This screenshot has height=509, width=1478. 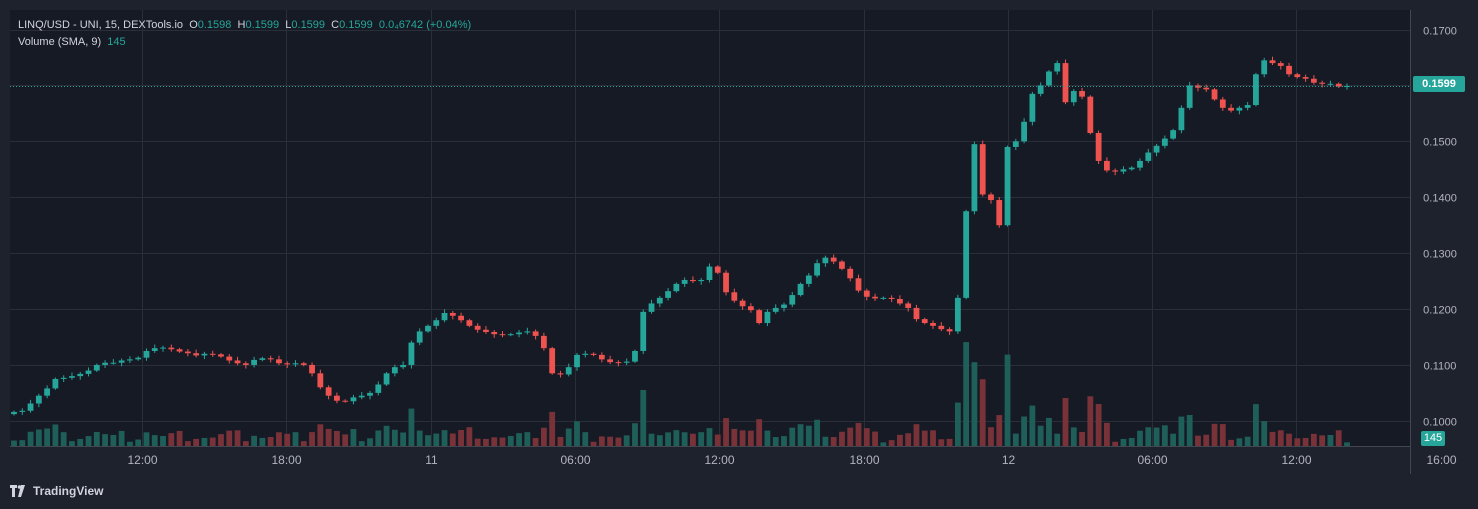 I want to click on y-tick-label: 0.1100, so click(x=1440, y=367).